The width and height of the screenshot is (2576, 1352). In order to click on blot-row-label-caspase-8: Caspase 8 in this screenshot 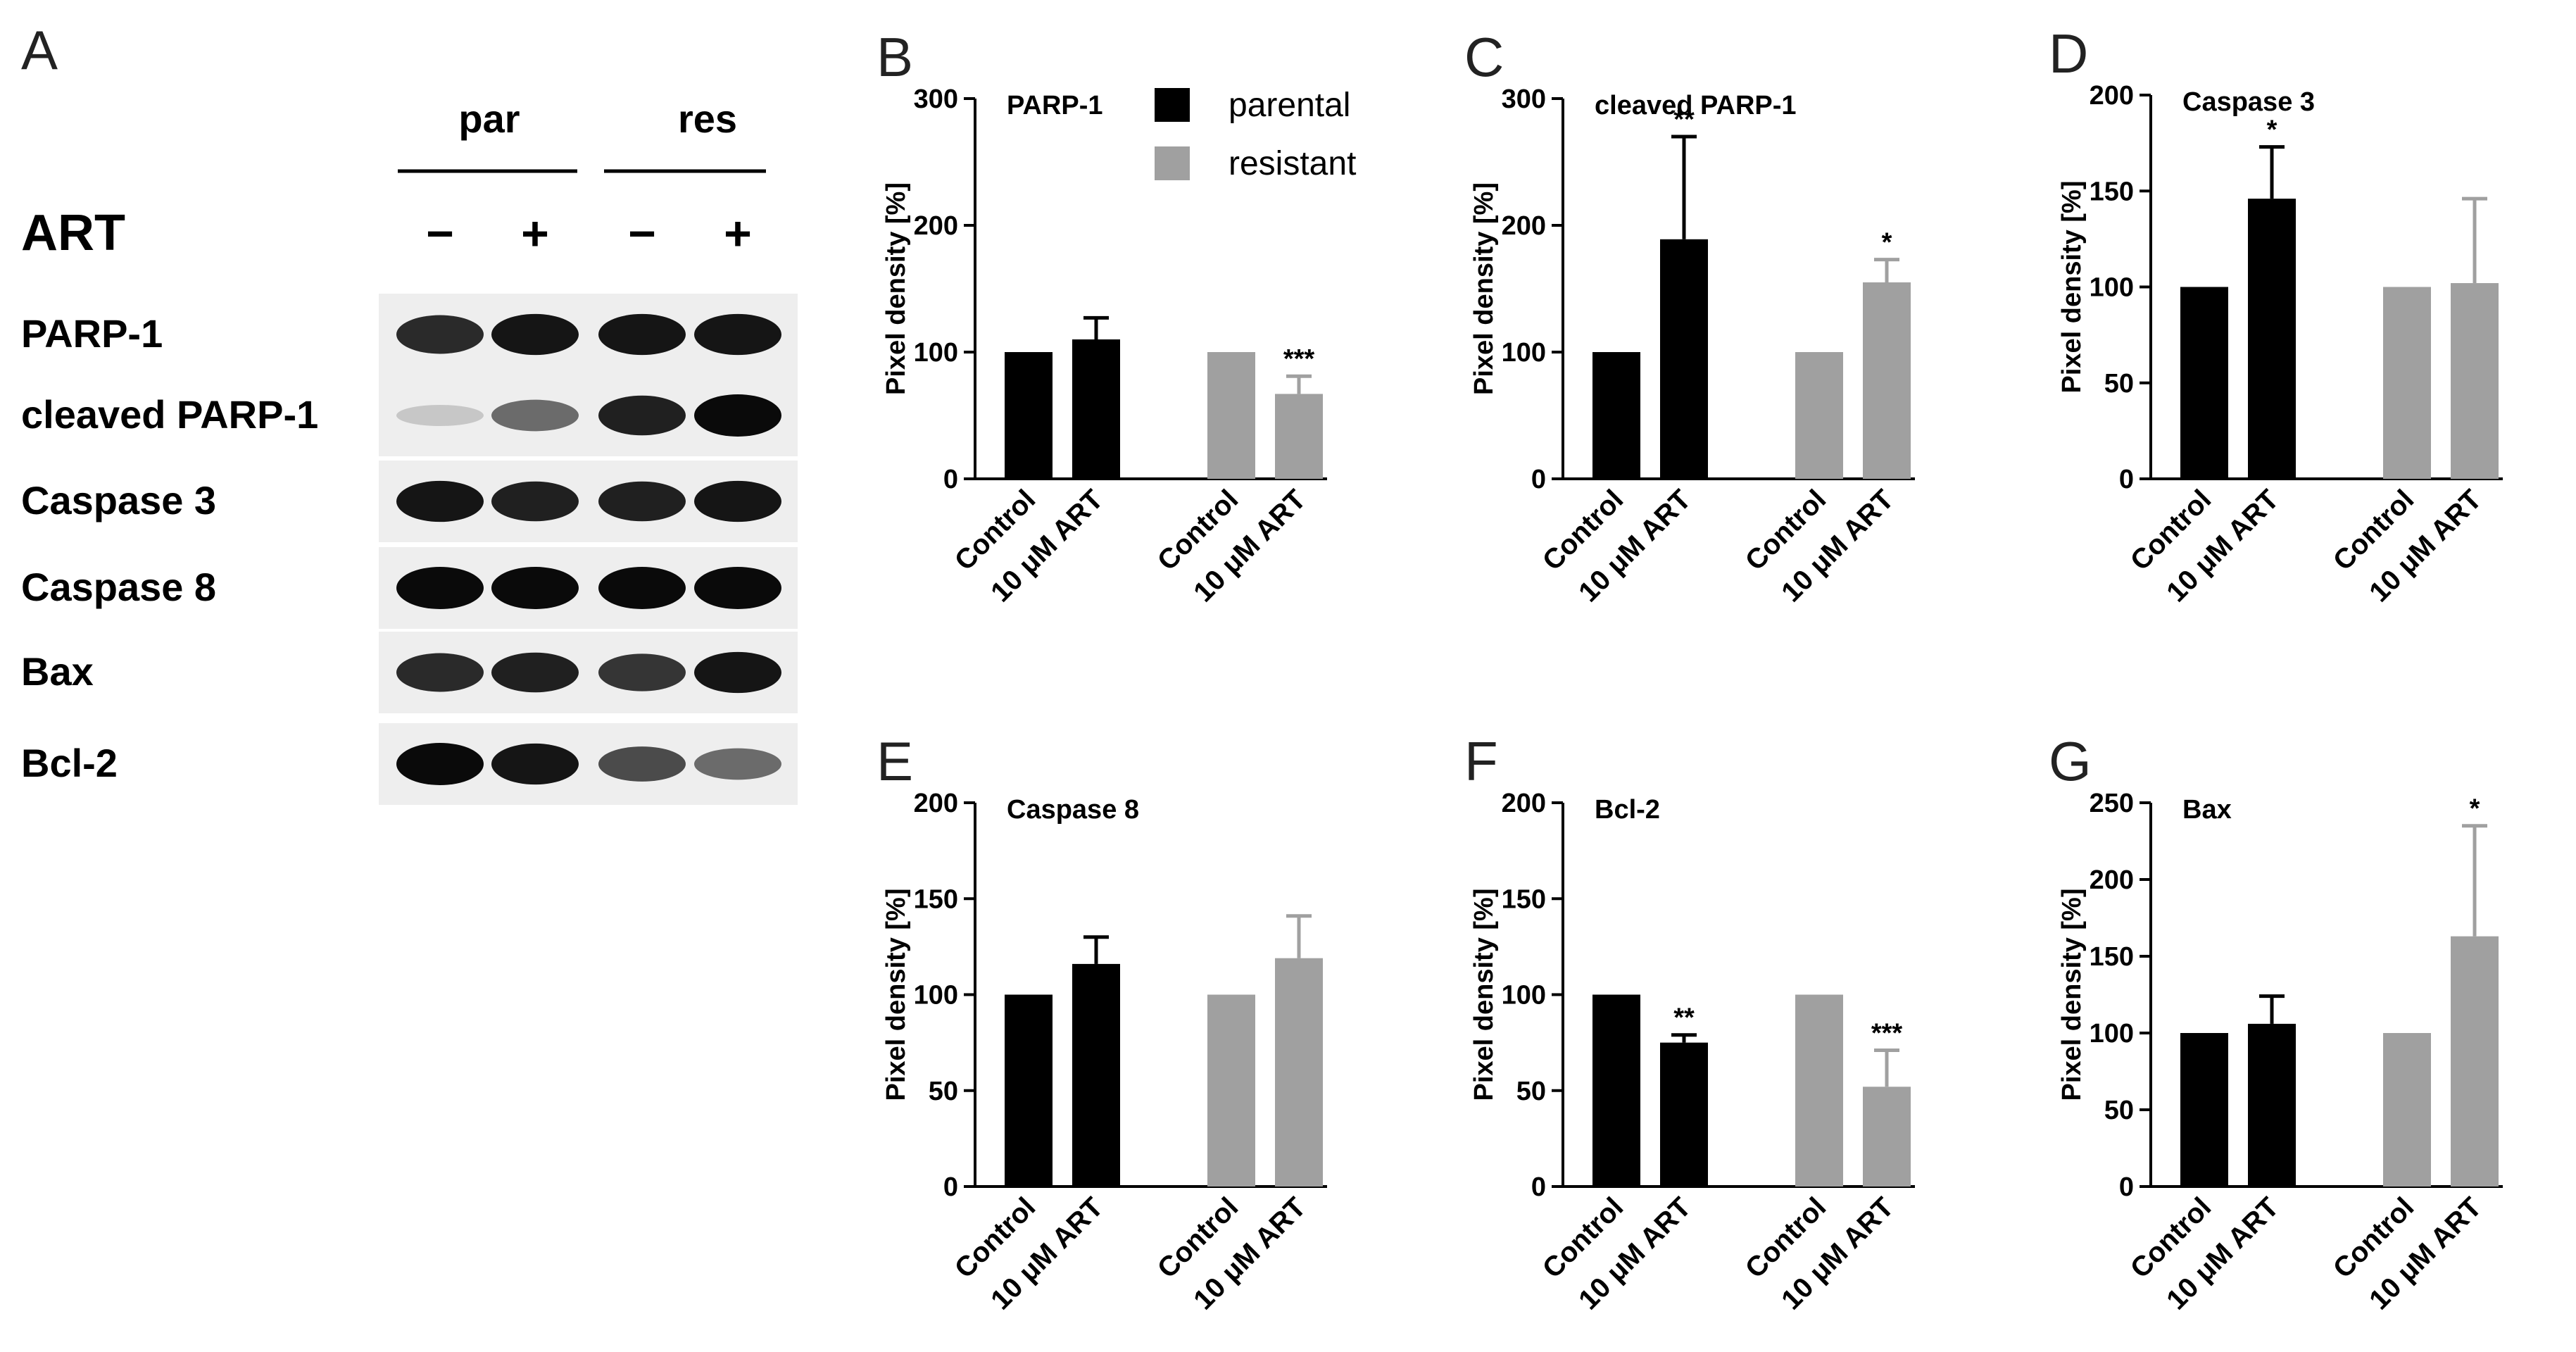, I will do `click(119, 587)`.